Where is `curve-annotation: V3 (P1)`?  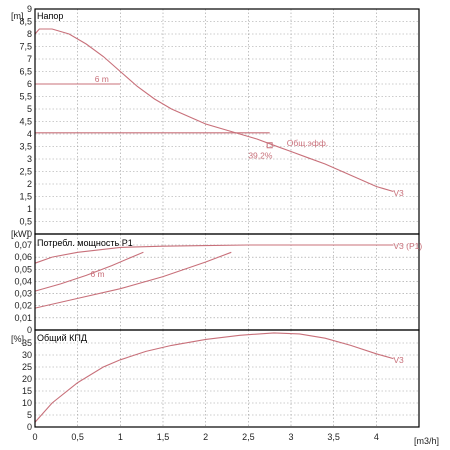 curve-annotation: V3 (P1) is located at coordinates (407, 246).